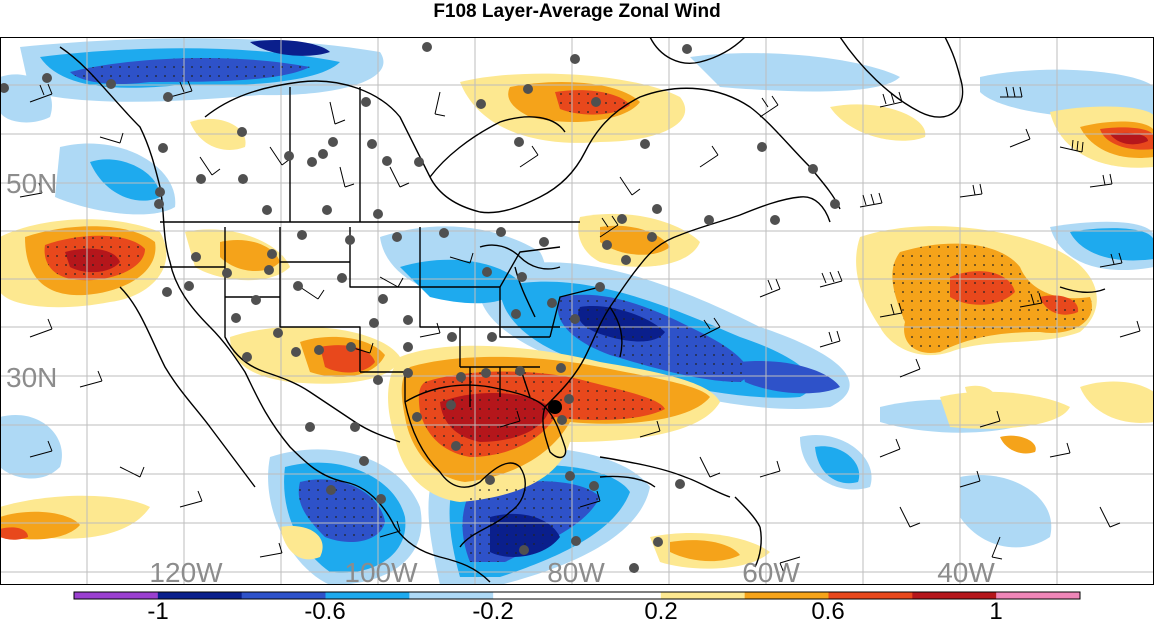 This screenshot has width=1154, height=622. I want to click on colorbar-swatches, so click(577, 595).